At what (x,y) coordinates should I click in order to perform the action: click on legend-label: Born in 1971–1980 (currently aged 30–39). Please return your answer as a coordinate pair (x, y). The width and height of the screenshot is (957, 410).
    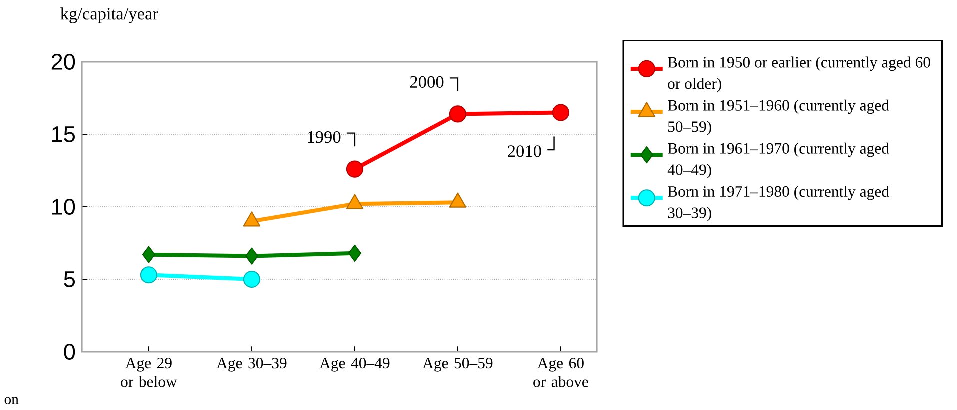
    Looking at the image, I should click on (779, 204).